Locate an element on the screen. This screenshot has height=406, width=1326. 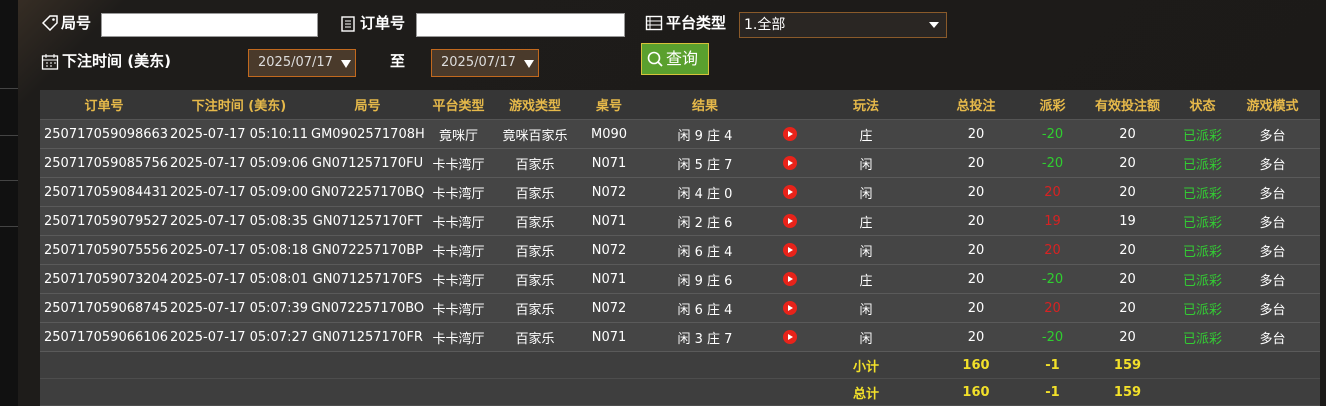
result: 闲 6 庄 4 is located at coordinates (705, 308).